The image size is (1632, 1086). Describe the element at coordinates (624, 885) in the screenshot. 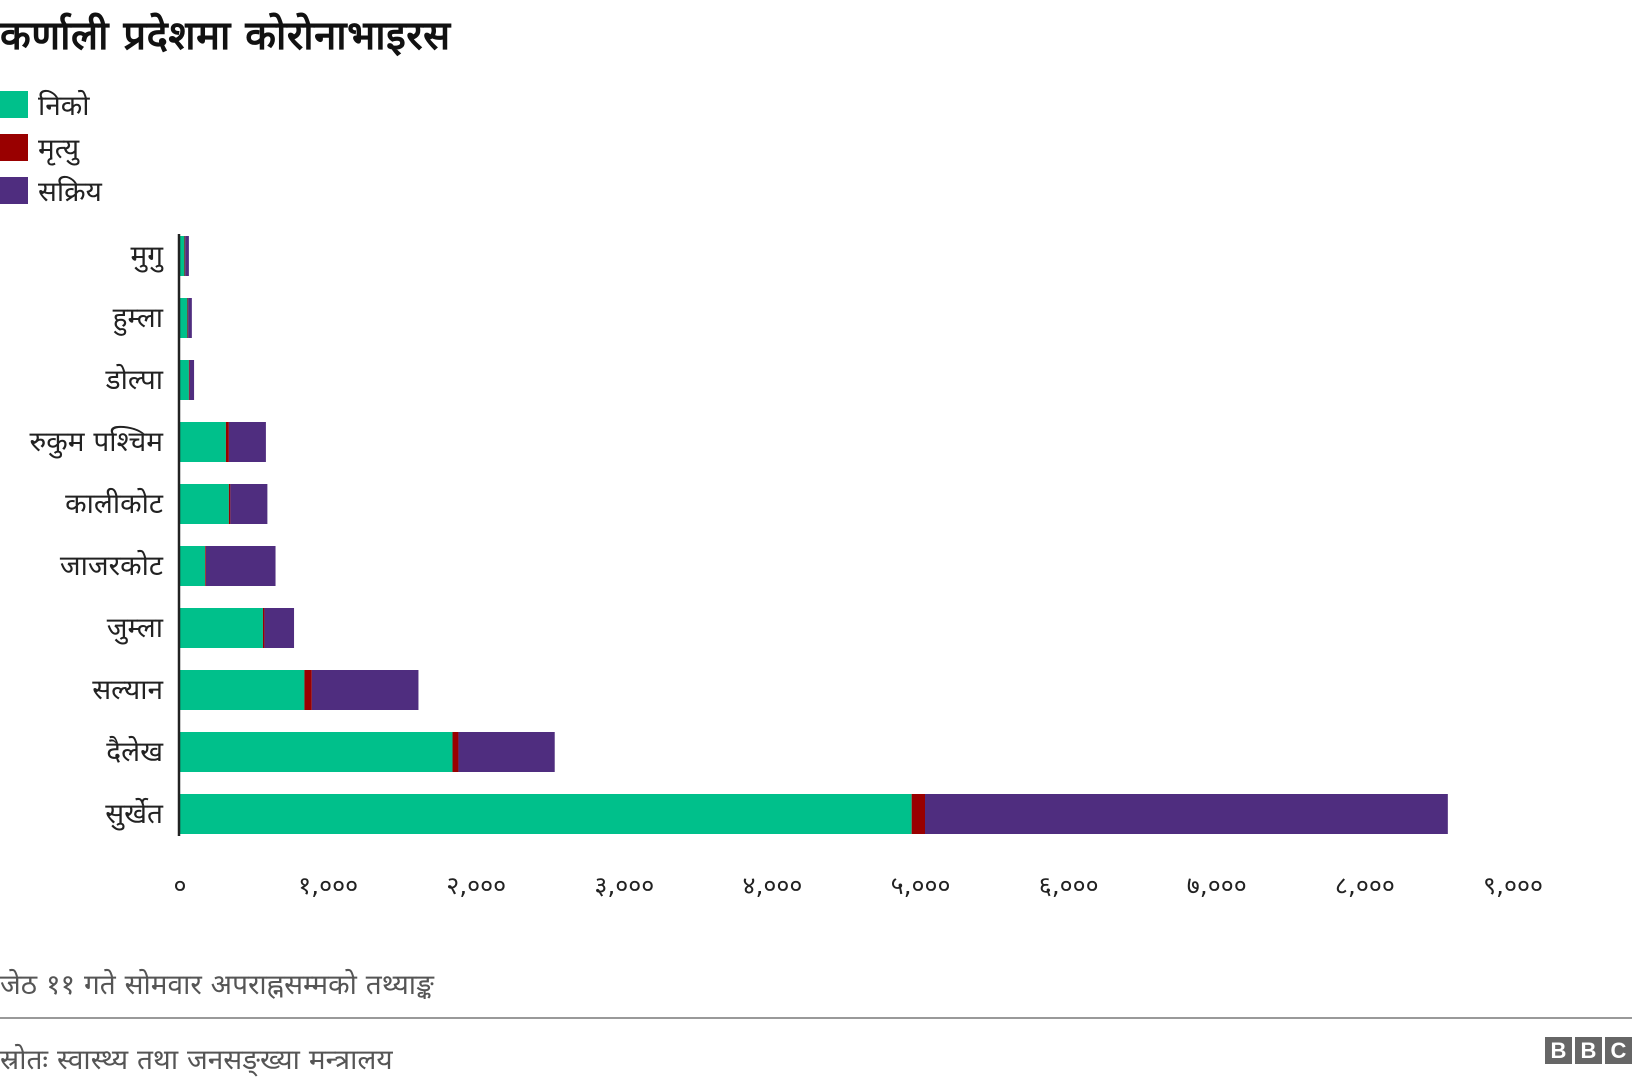

I see `x-tick-label: ३,०००` at that location.